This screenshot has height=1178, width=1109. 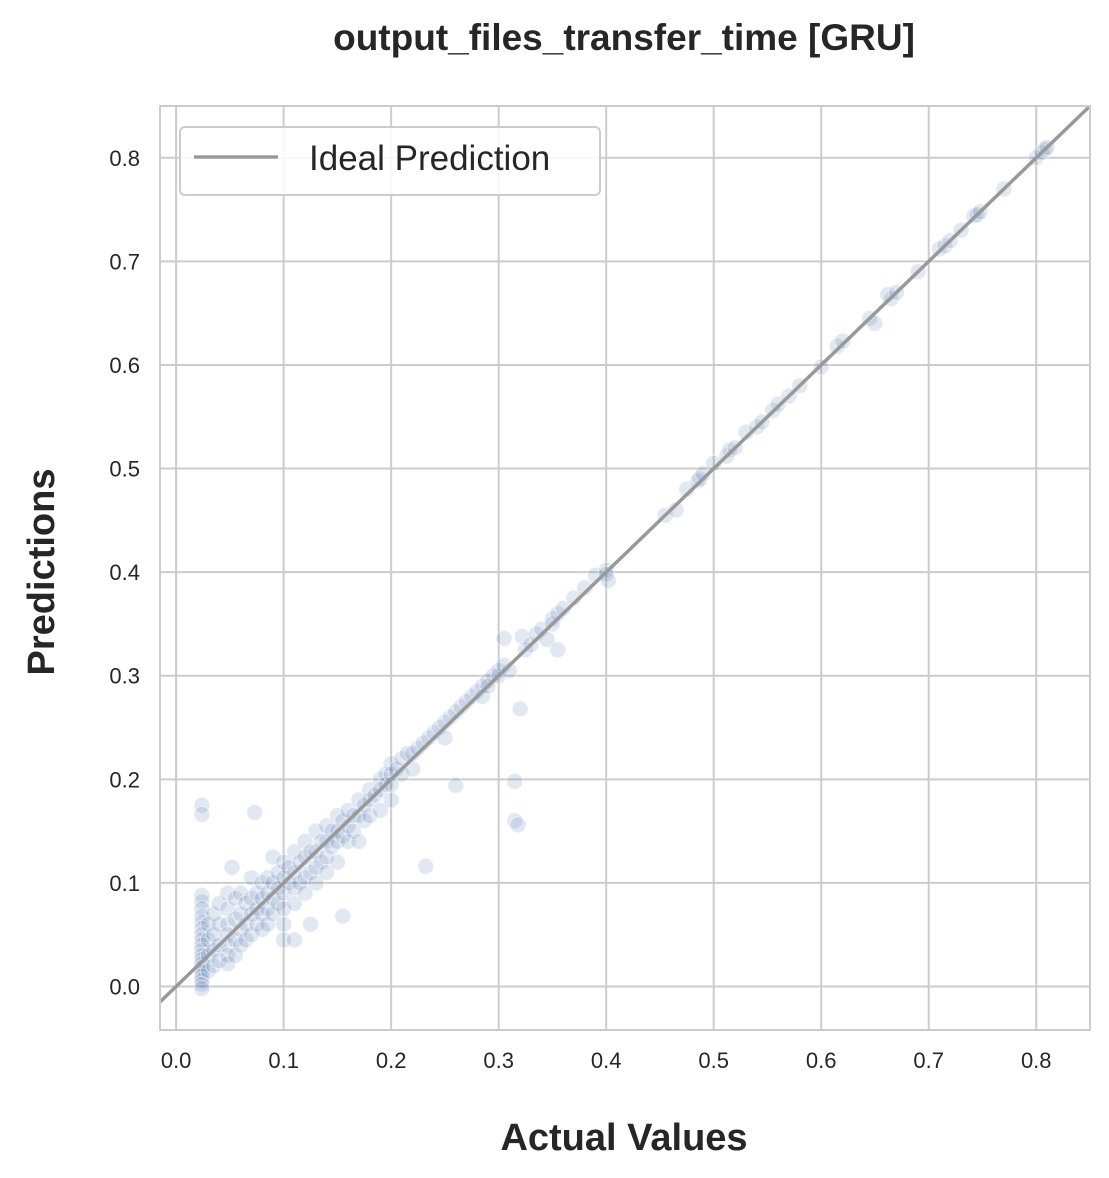 What do you see at coordinates (124, 365) in the screenshot?
I see `y-tick-label: 0.6` at bounding box center [124, 365].